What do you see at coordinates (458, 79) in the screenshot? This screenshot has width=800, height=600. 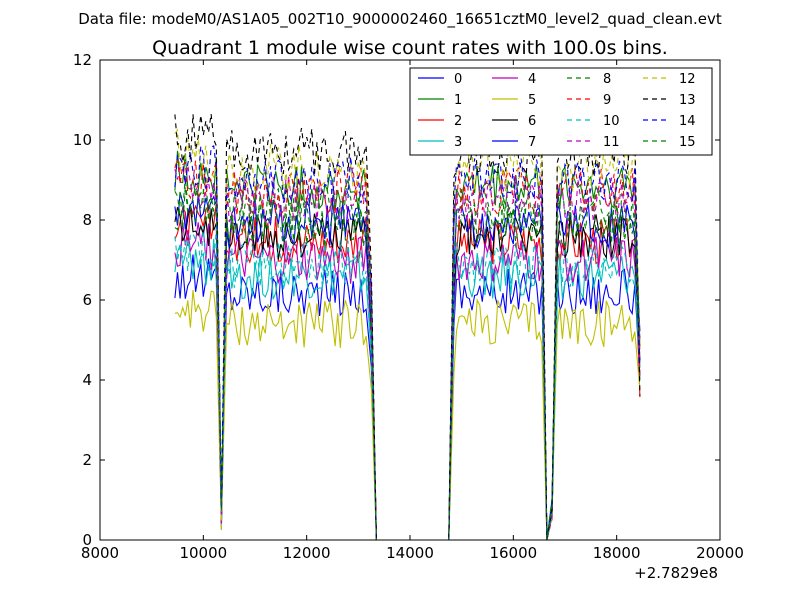 I see `legend-label-0: 0` at bounding box center [458, 79].